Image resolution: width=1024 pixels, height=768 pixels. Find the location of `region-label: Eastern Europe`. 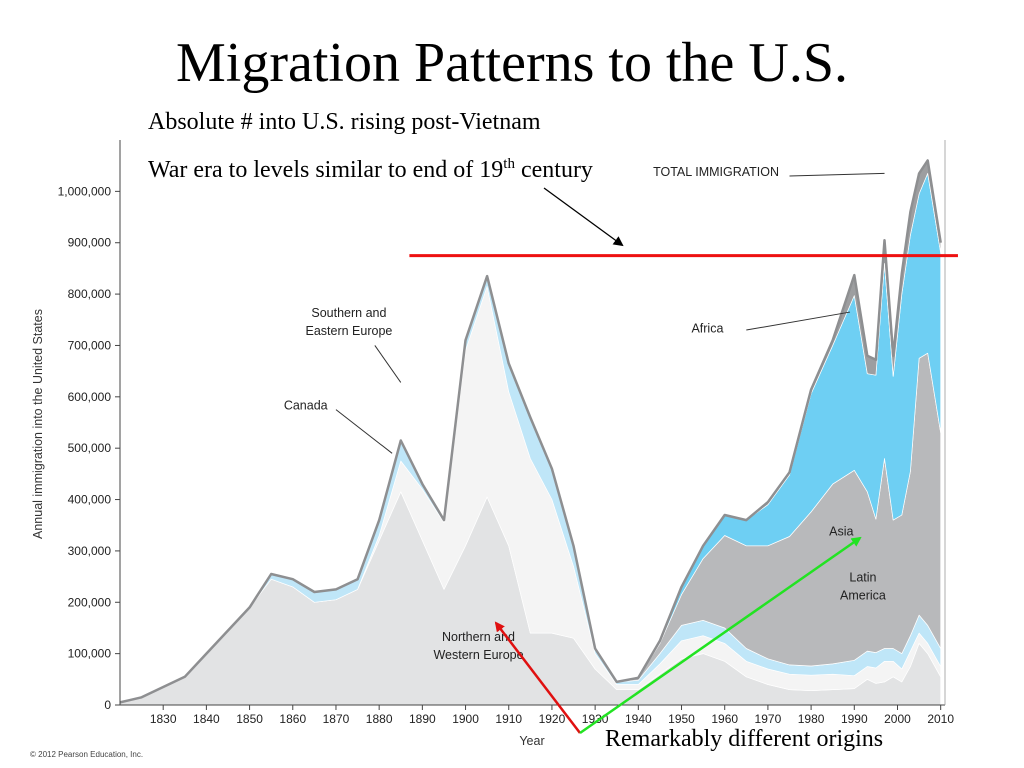

region-label: Eastern Europe is located at coordinates (348, 331).